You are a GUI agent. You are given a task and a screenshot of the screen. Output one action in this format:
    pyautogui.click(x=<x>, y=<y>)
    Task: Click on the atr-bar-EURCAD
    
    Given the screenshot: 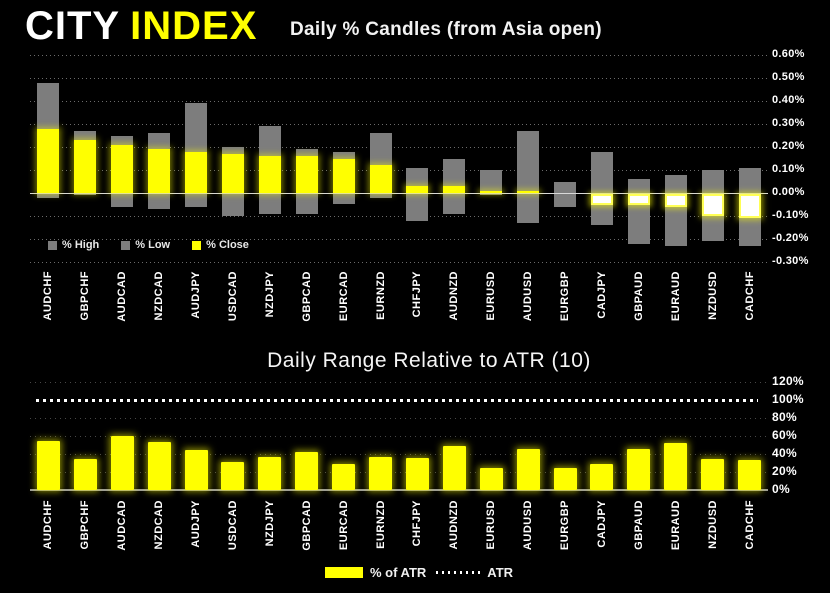 What is the action you would take?
    pyautogui.click(x=344, y=476)
    